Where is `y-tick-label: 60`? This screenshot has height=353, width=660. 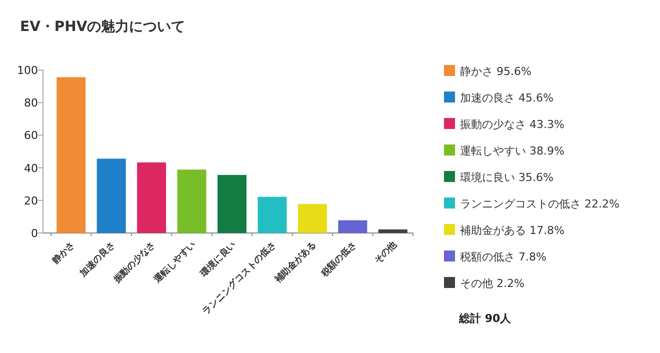 y-tick-label: 60 is located at coordinates (31, 135).